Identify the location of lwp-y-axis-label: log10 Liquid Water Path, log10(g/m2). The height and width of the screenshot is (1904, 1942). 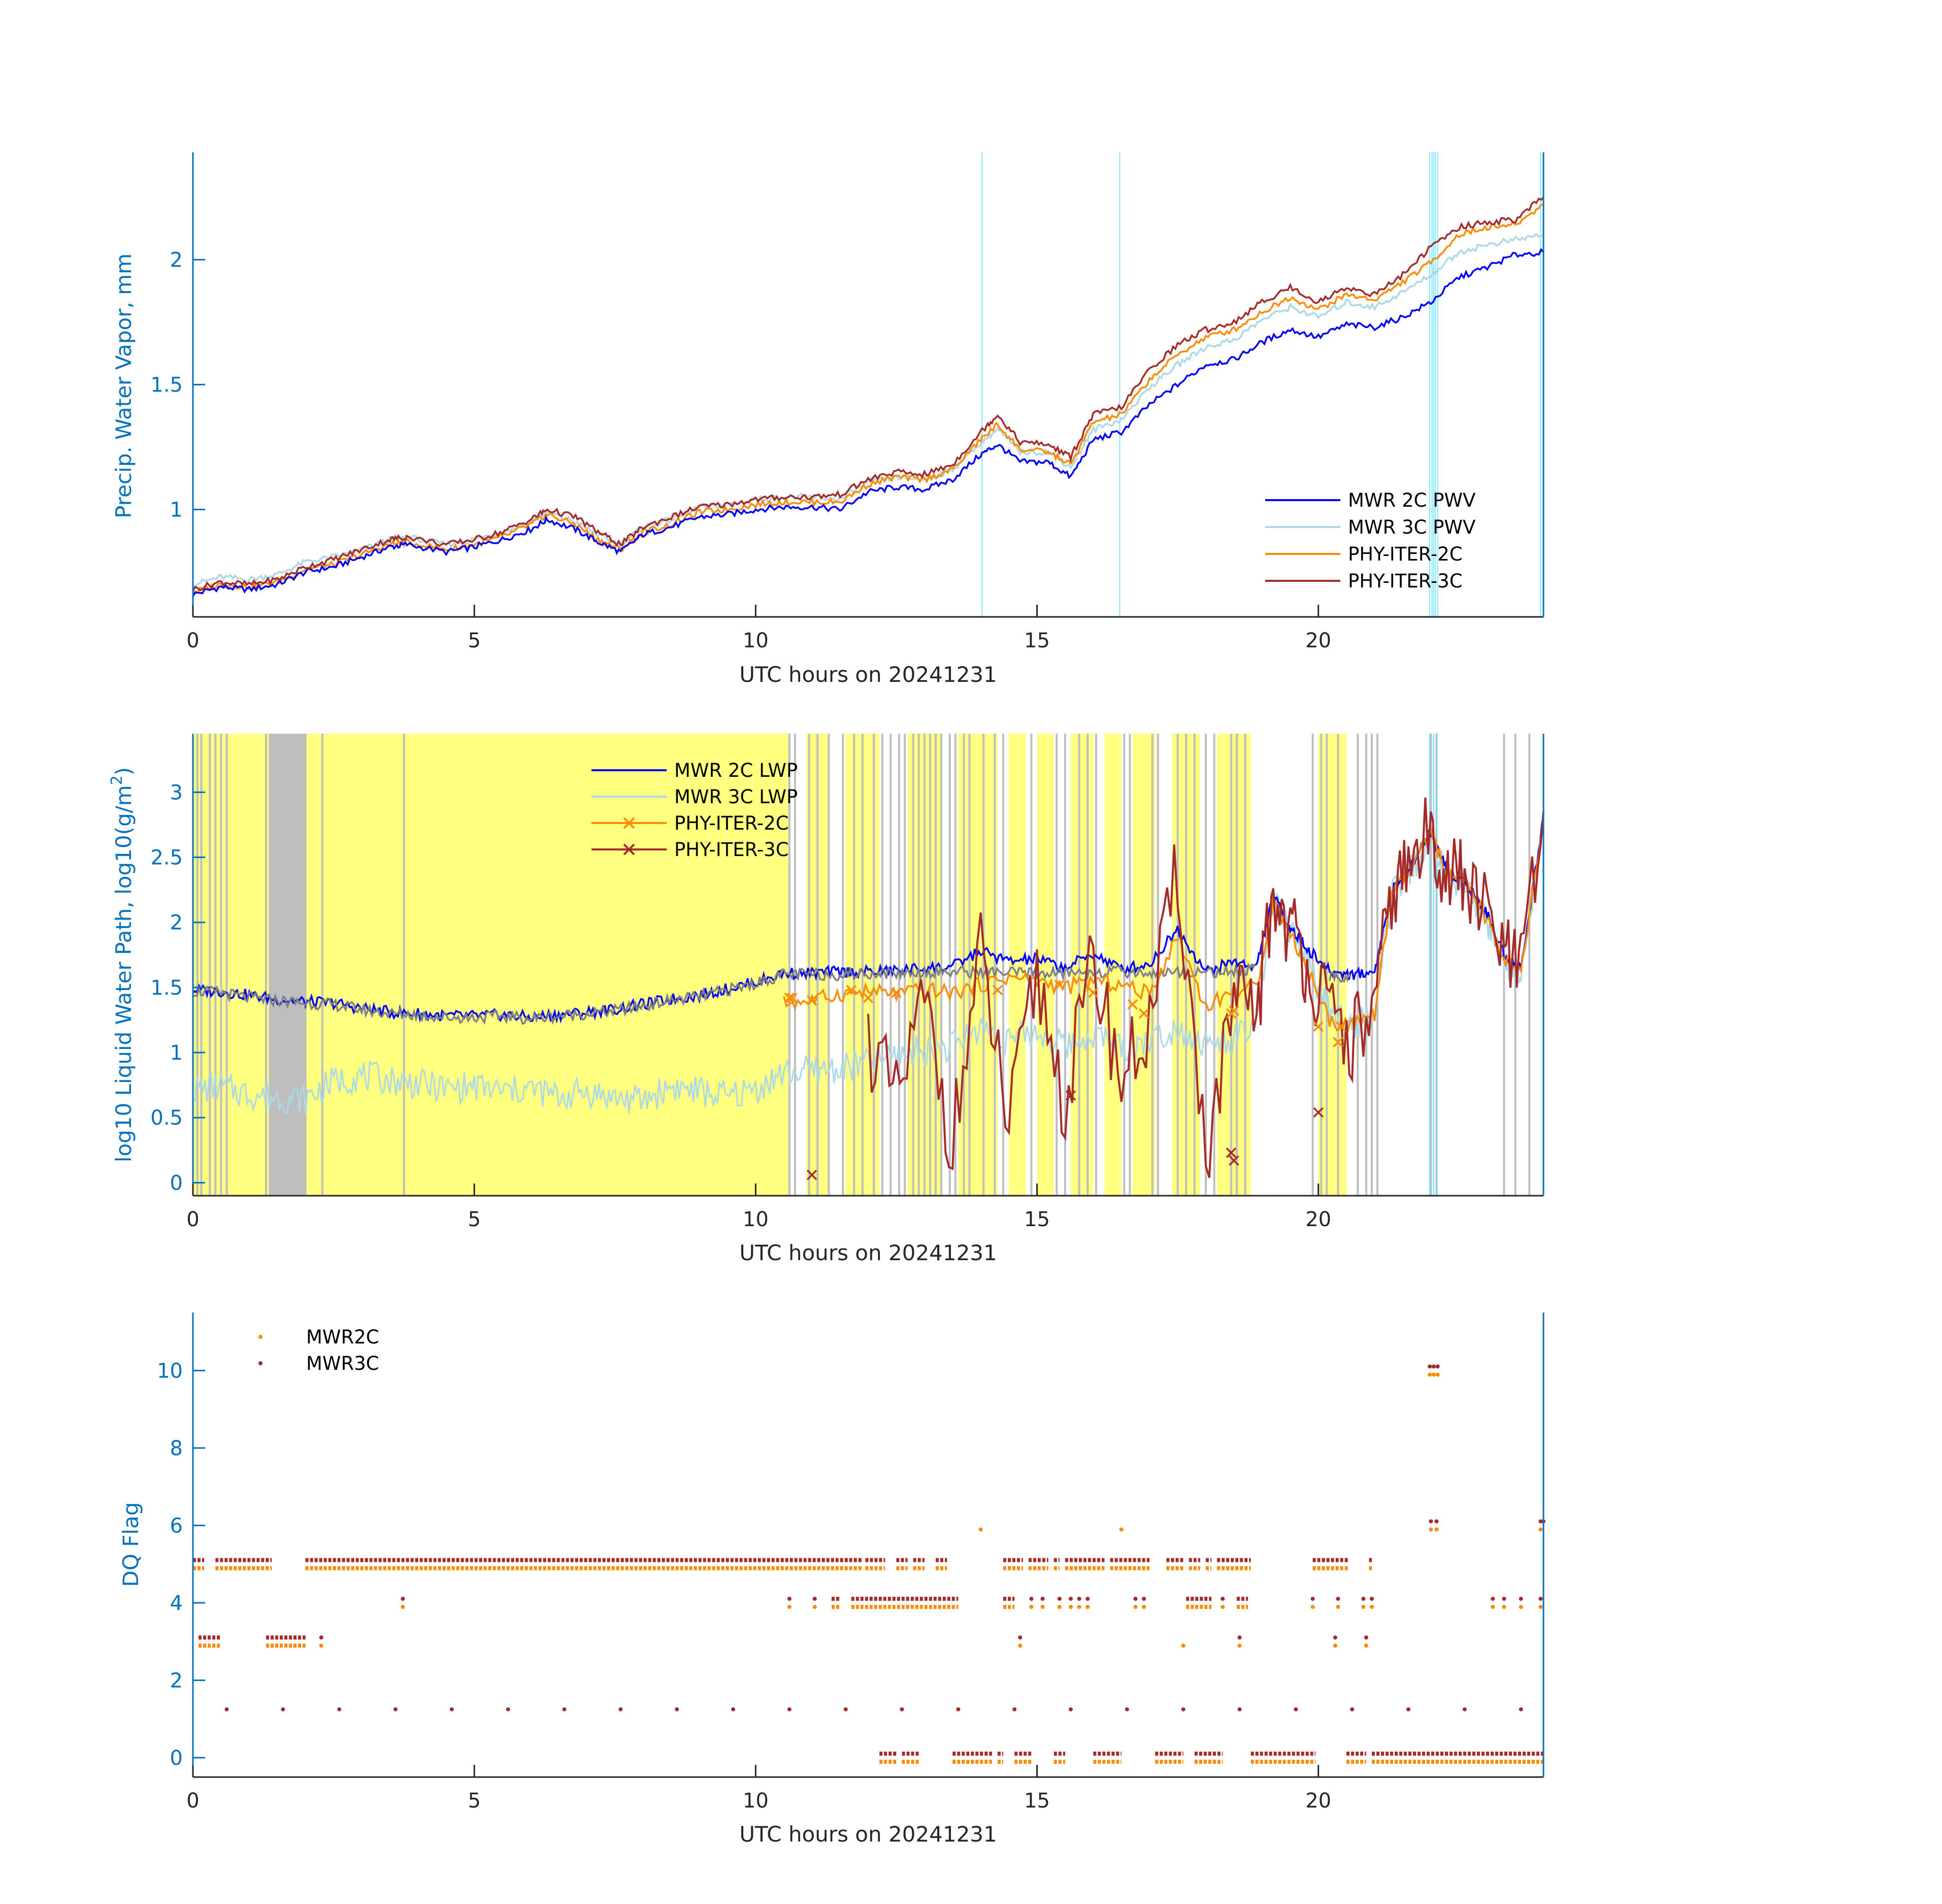
(122, 965).